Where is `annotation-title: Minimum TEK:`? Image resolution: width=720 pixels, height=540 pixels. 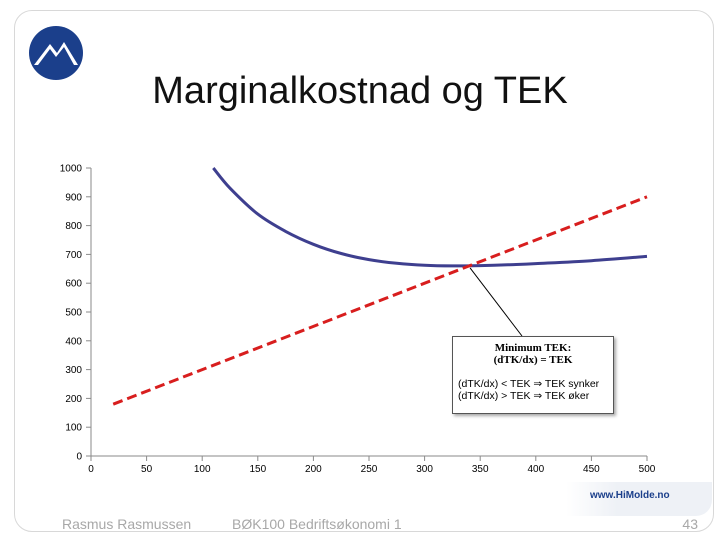 annotation-title: Minimum TEK: is located at coordinates (533, 348).